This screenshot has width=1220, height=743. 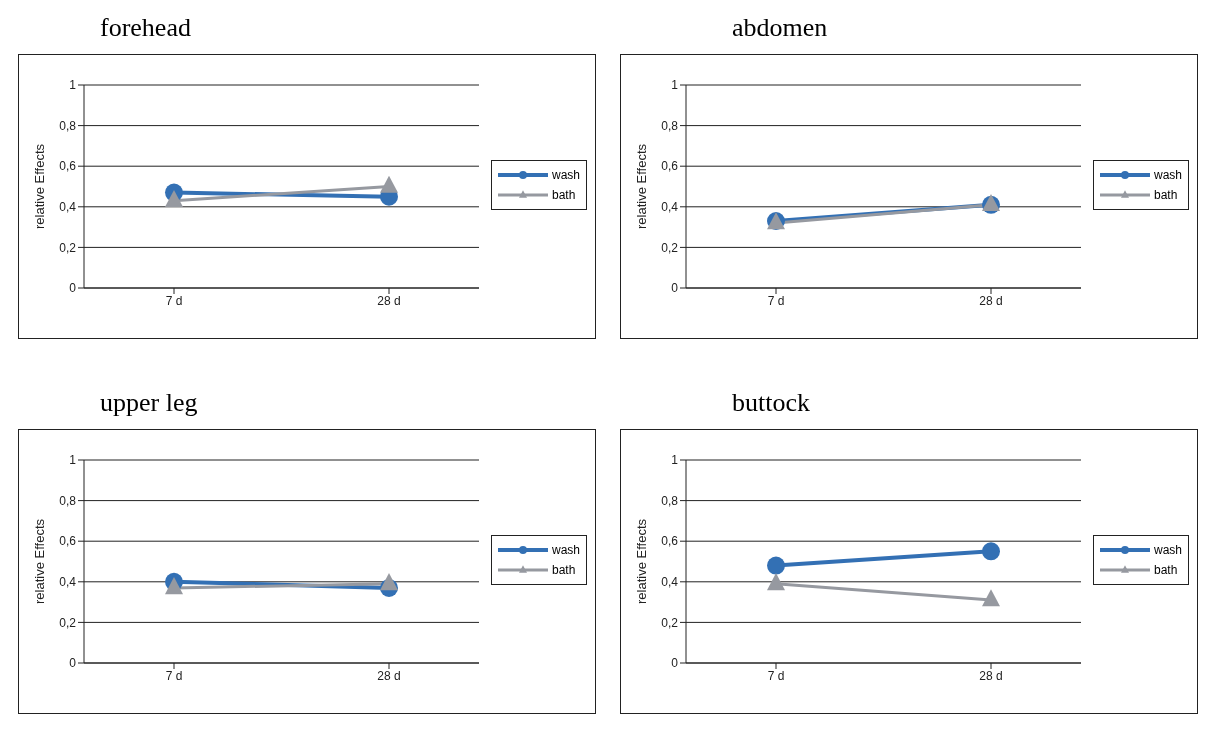 What do you see at coordinates (771, 403) in the screenshot?
I see `chart-title: buttock` at bounding box center [771, 403].